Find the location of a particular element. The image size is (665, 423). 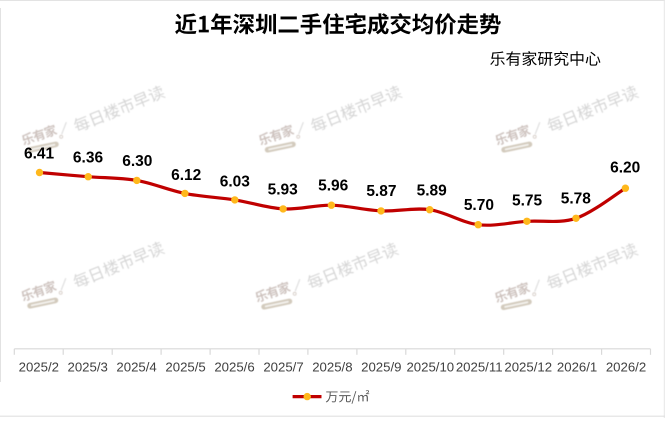

svg-text: 2025/6 is located at coordinates (234, 366).